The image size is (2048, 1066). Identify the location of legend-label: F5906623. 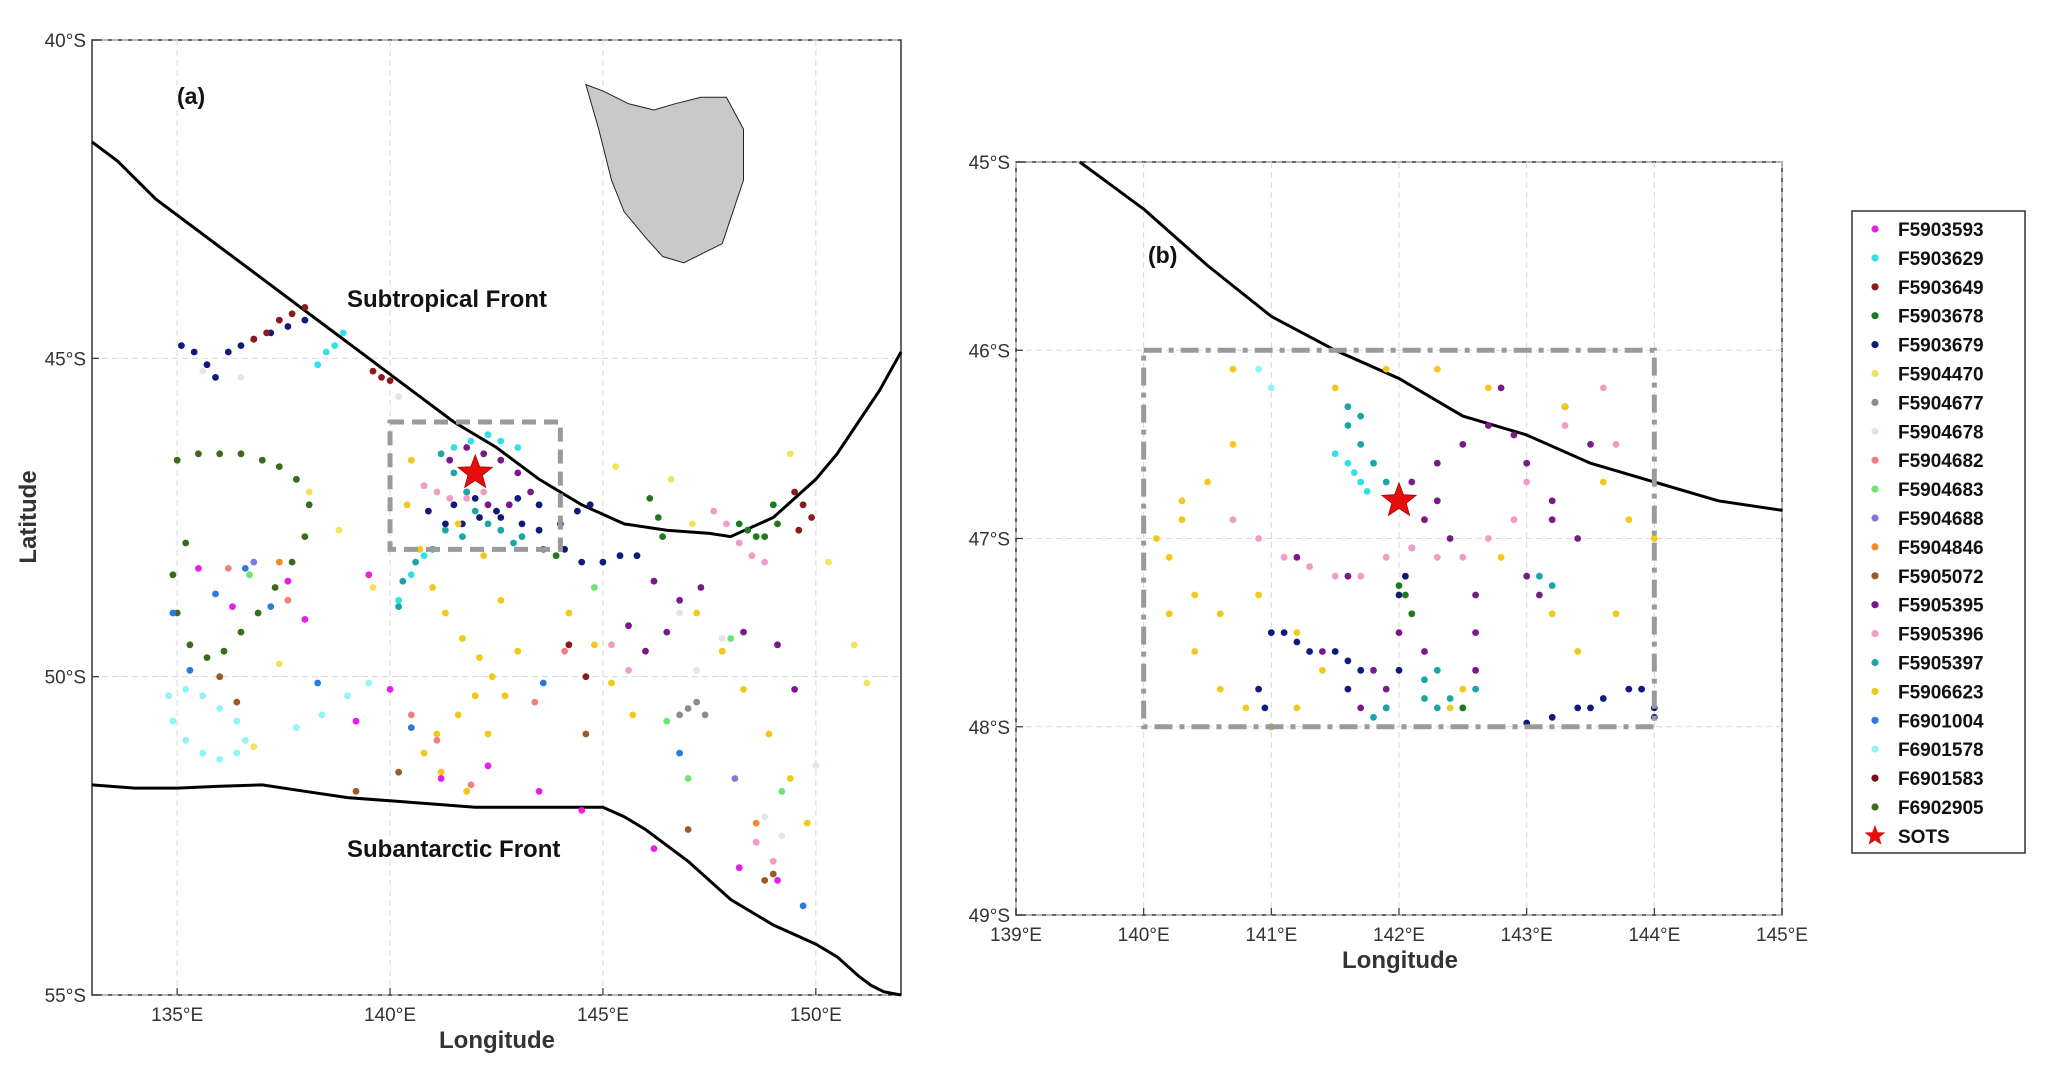
(1941, 692).